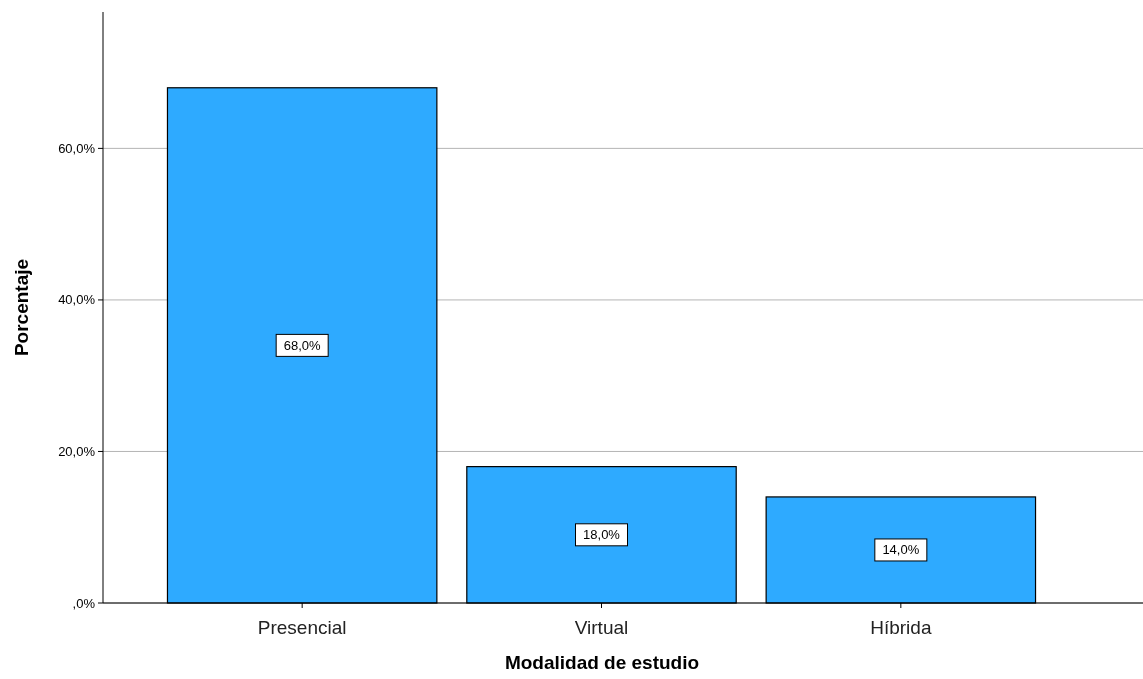 This screenshot has height=679, width=1143. Describe the element at coordinates (77, 451) in the screenshot. I see `y-tick-label: 20,0%` at that location.